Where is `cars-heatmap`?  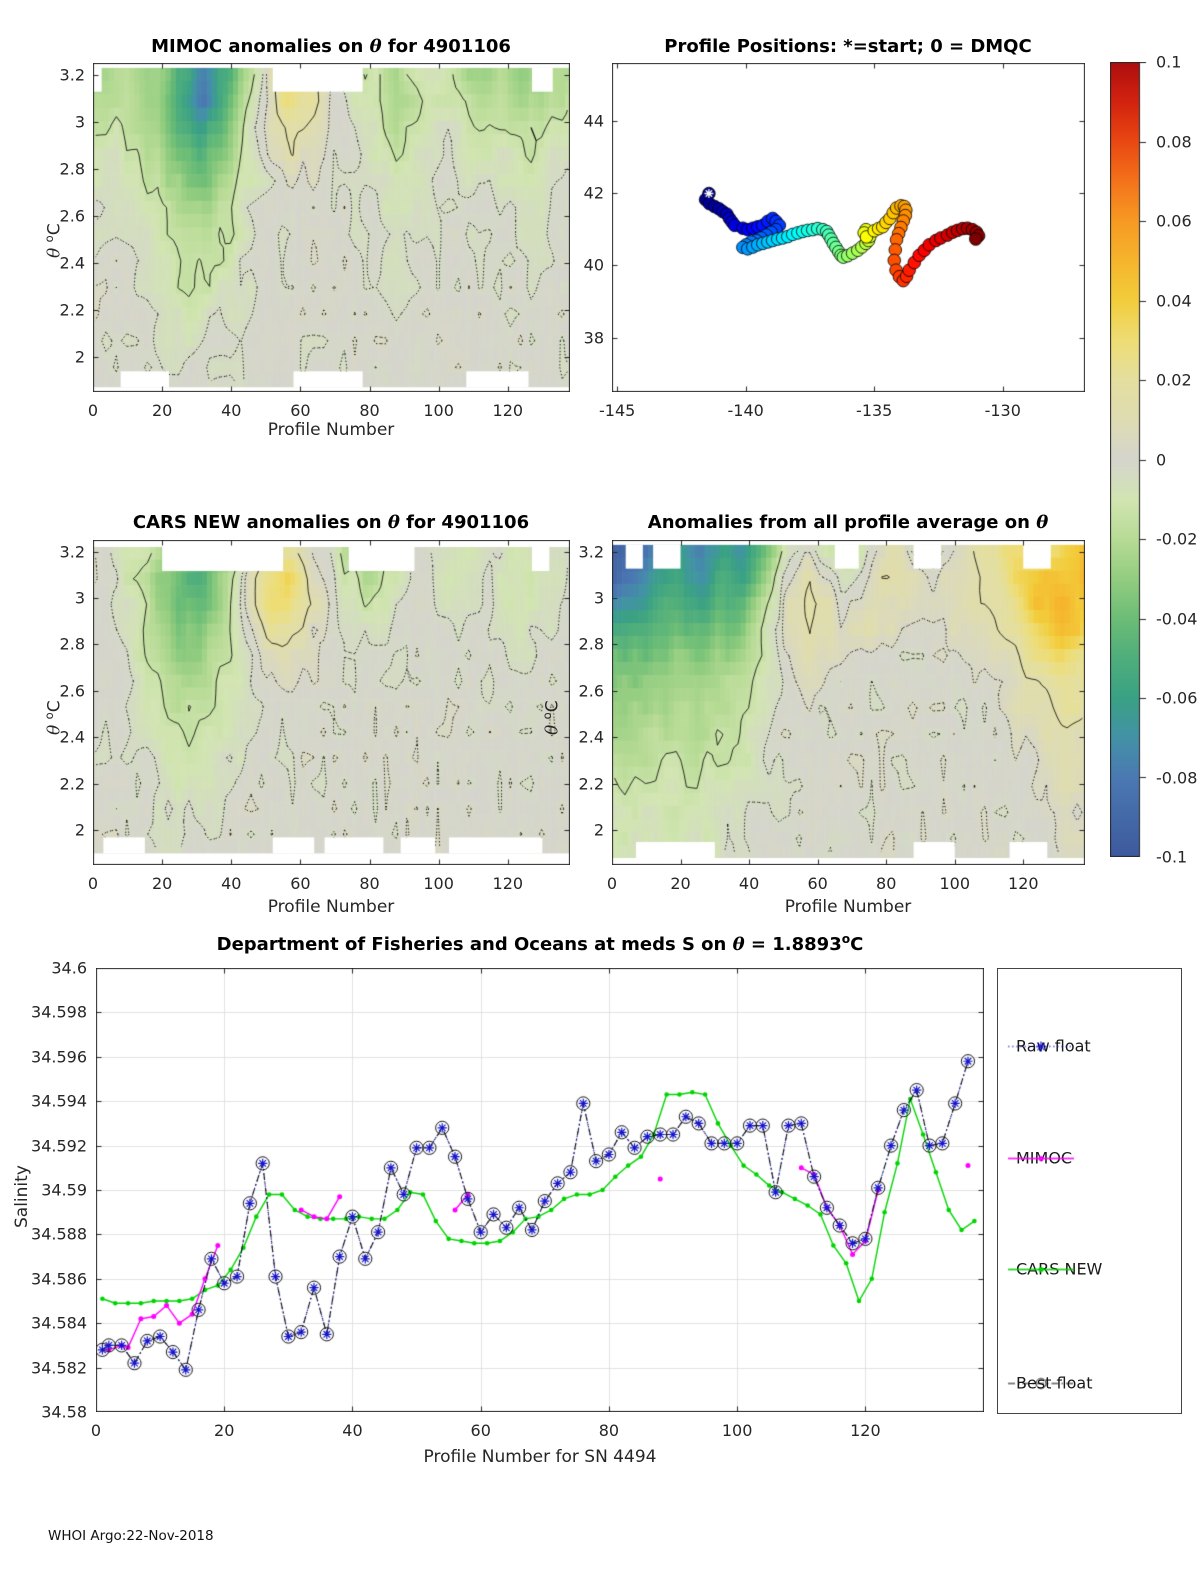
cars-heatmap is located at coordinates (331, 702).